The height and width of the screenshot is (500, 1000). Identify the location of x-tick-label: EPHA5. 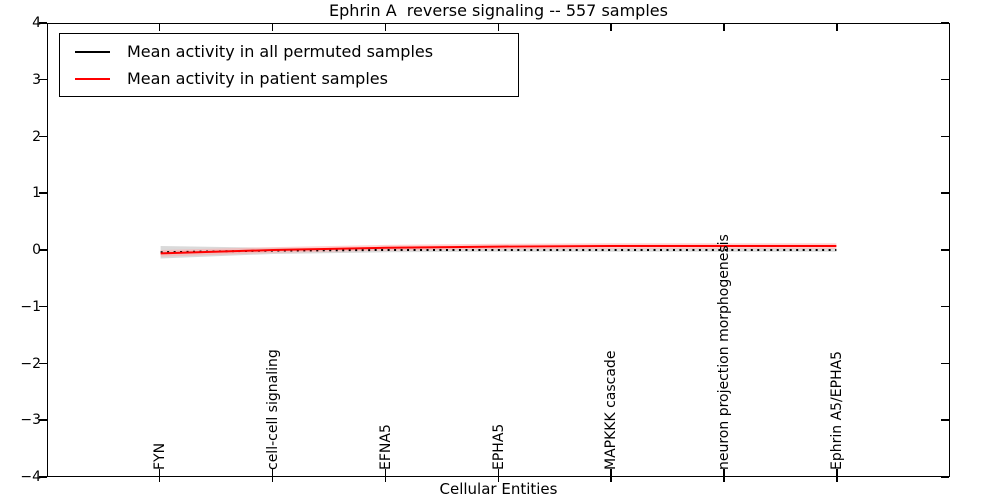
(498, 446).